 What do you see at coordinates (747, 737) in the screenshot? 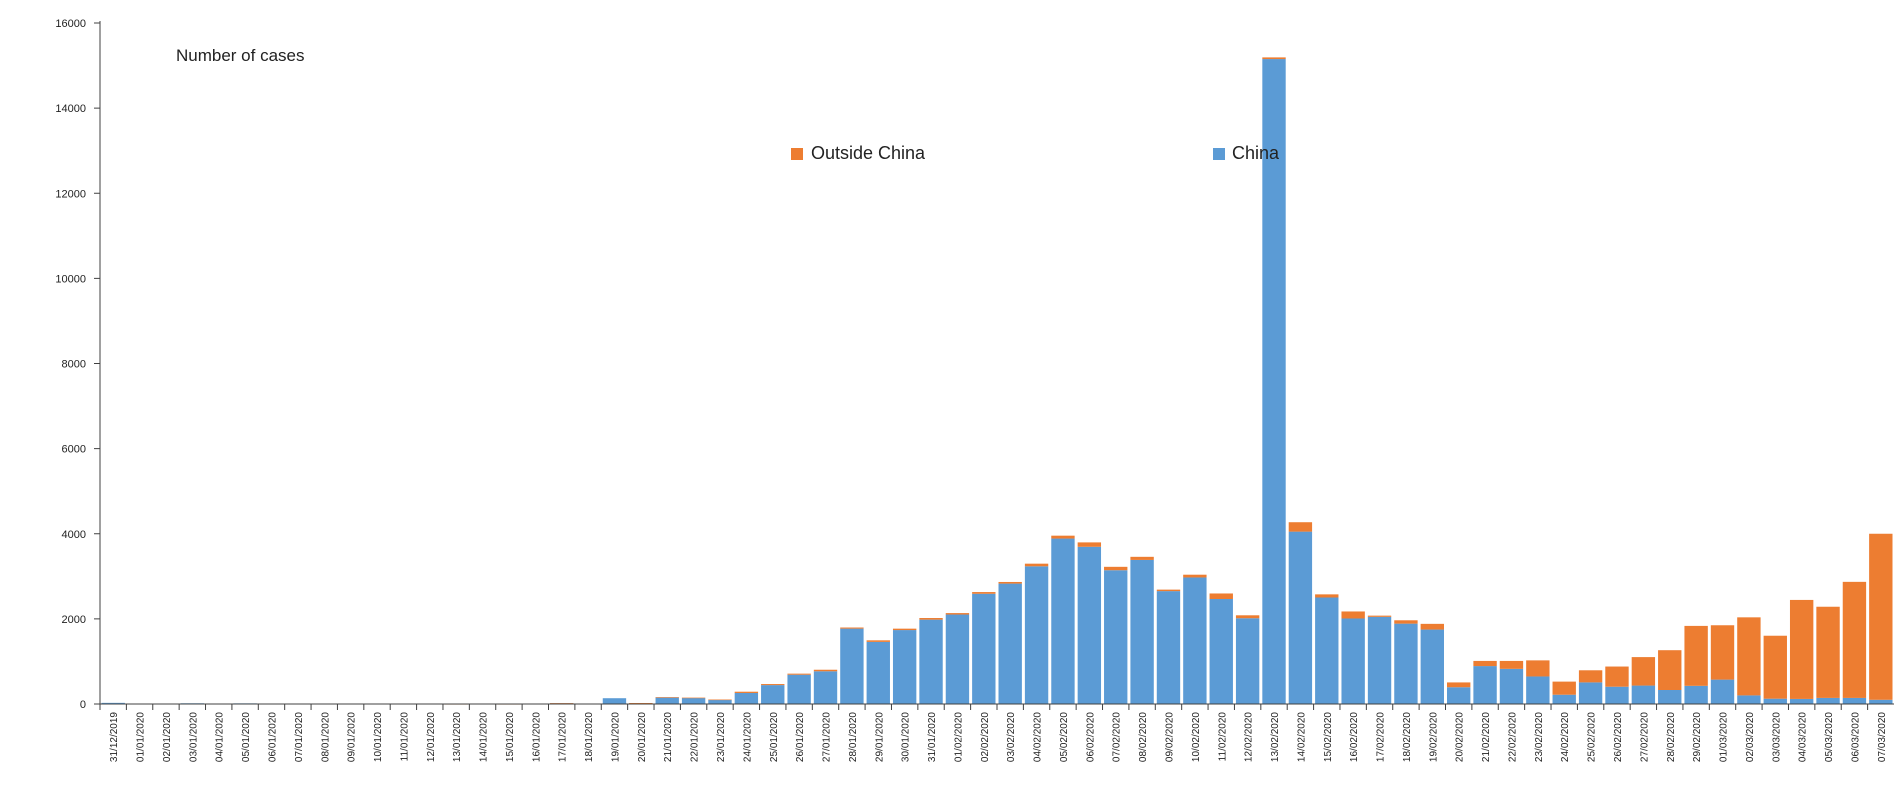
I see `x-tick-label: 24/01/2020` at bounding box center [747, 737].